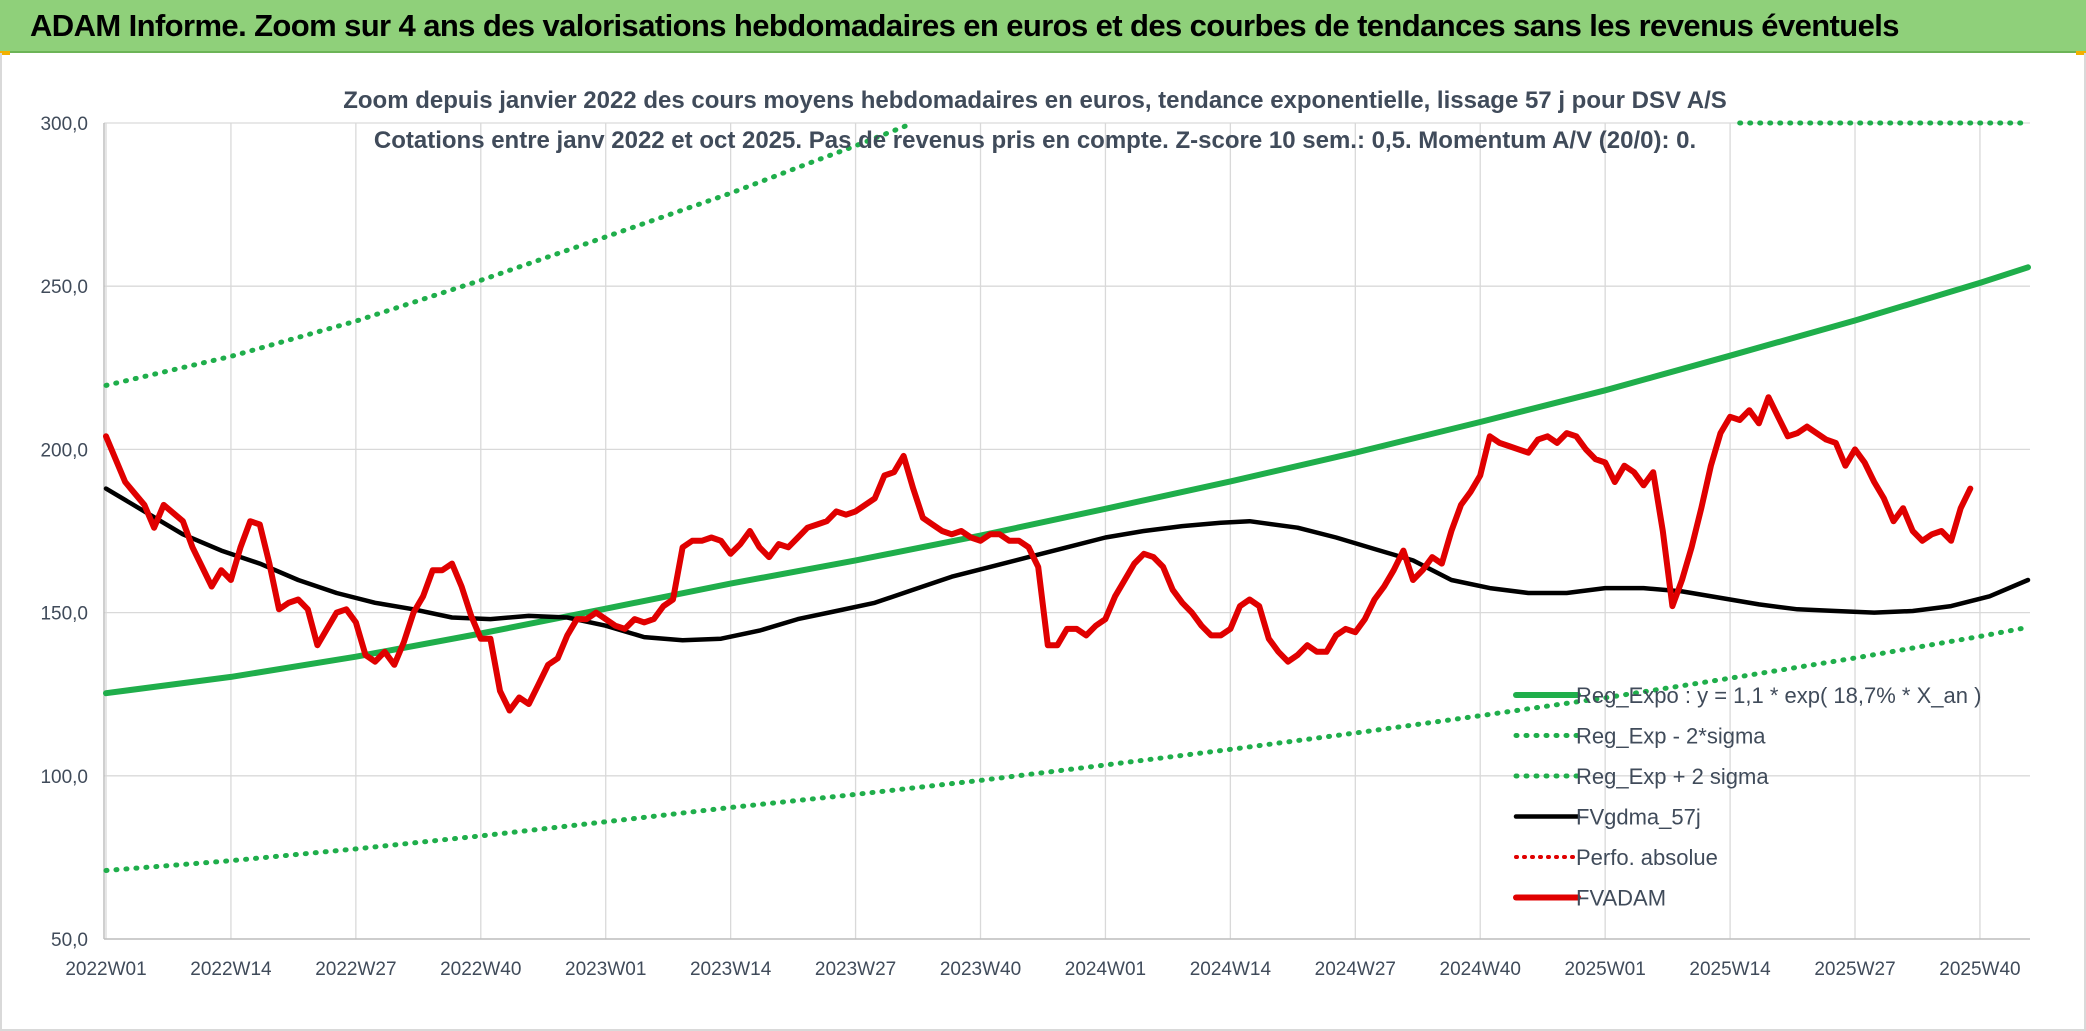  Describe the element at coordinates (731, 969) in the screenshot. I see `x-tick-label: 2023W14` at that location.